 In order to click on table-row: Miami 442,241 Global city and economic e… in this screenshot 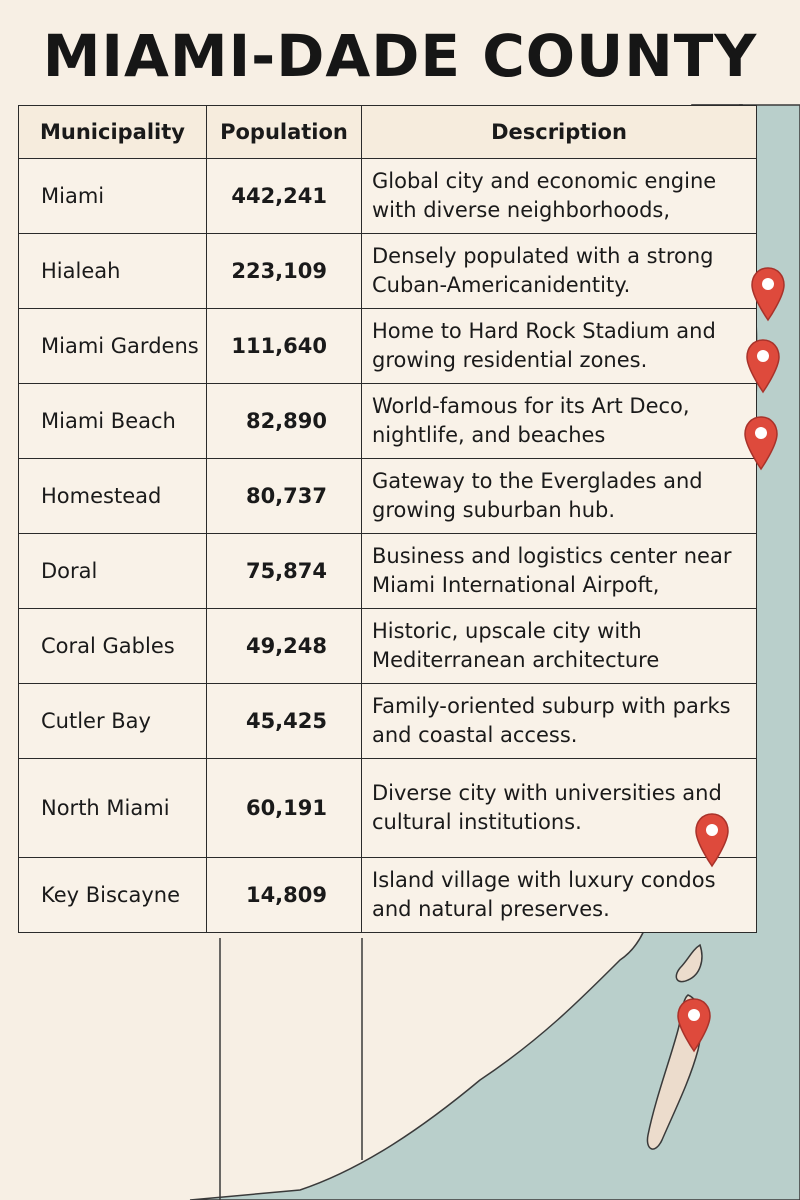, I will do `click(387, 196)`.